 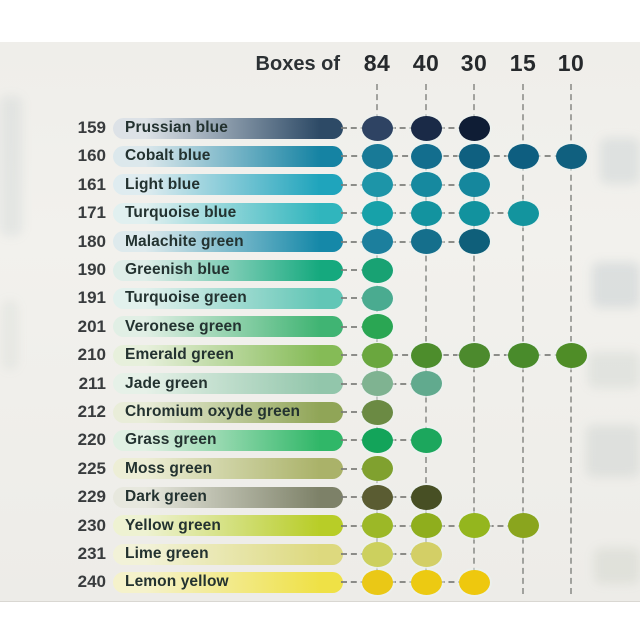 I want to click on color-number: 171, so click(x=91, y=213).